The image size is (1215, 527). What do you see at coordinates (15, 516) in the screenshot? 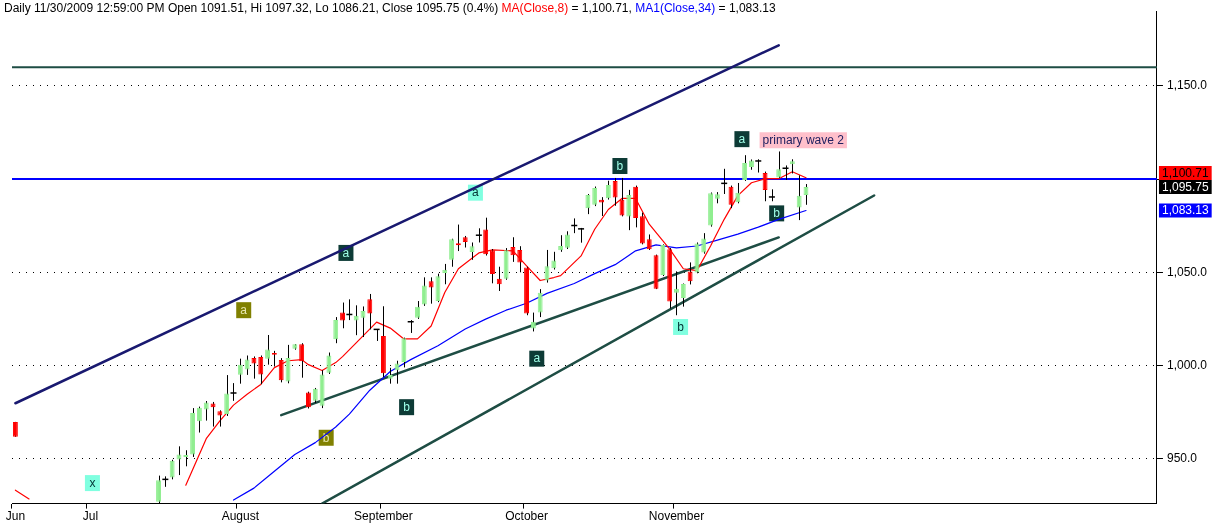
I see `x-tick-label: Jun` at bounding box center [15, 516].